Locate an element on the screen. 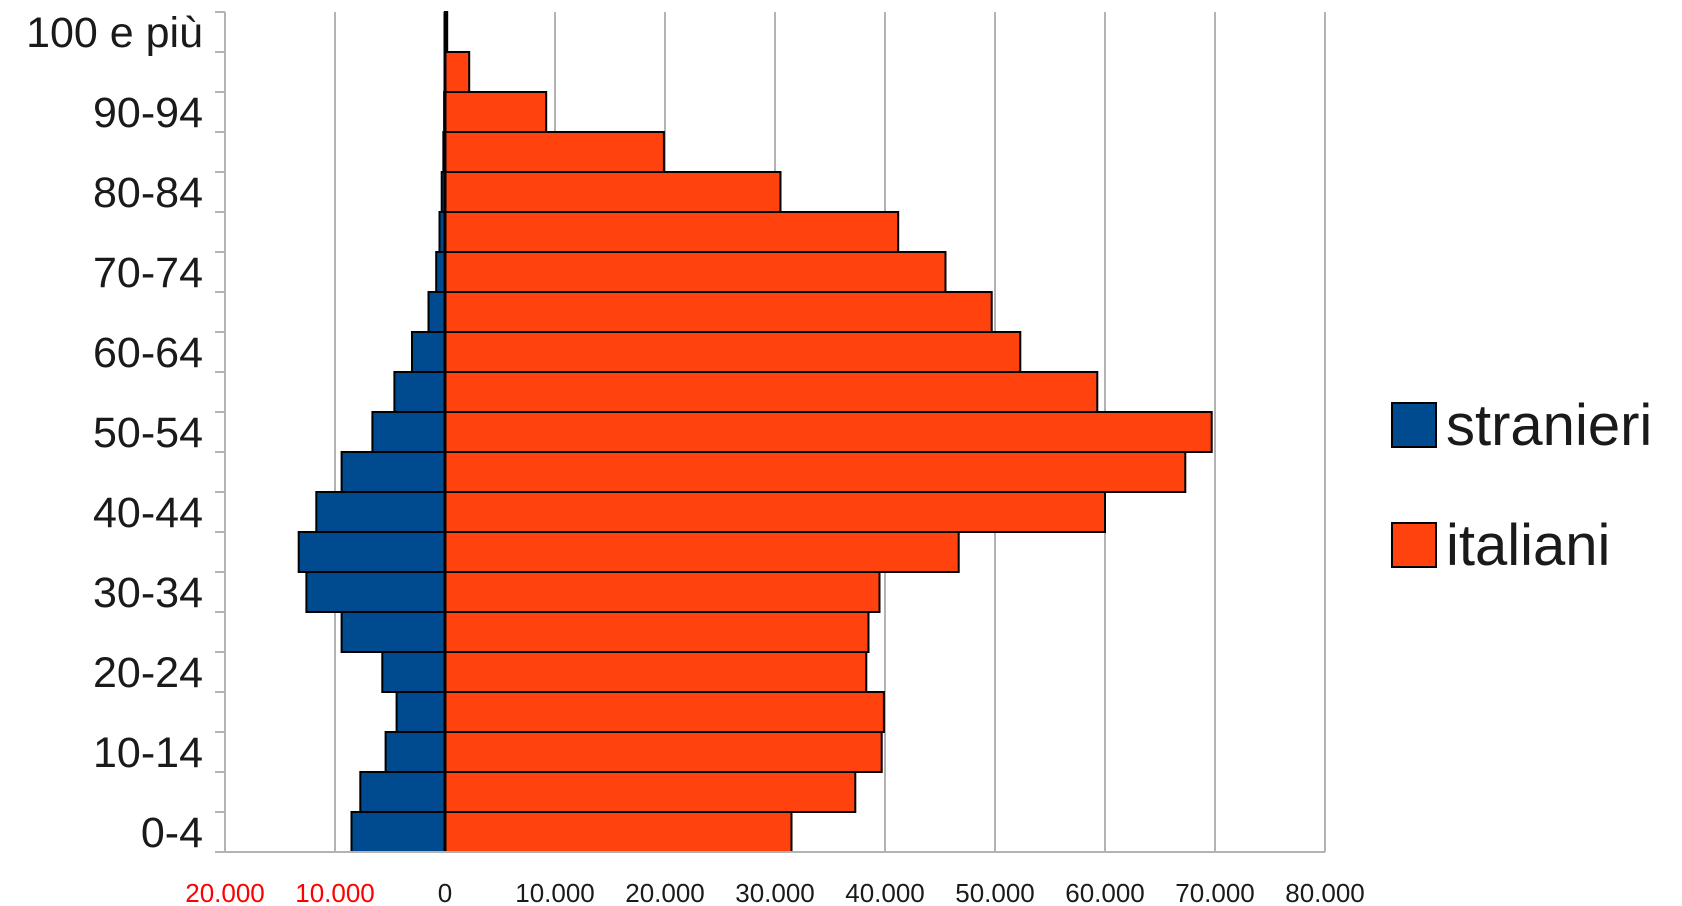 This screenshot has height=906, width=1682. y-tick-label: 30-34 is located at coordinates (148, 593).